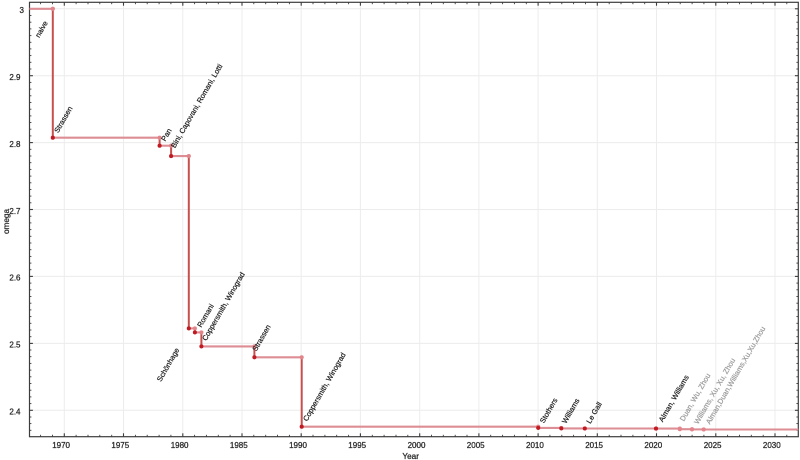  I want to click on svg-text: 1995, so click(357, 445).